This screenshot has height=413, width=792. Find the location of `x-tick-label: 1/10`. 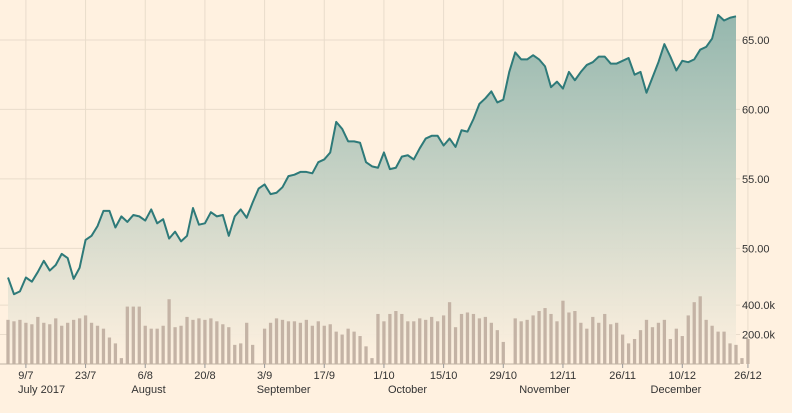

x-tick-label: 1/10 is located at coordinates (383, 376).